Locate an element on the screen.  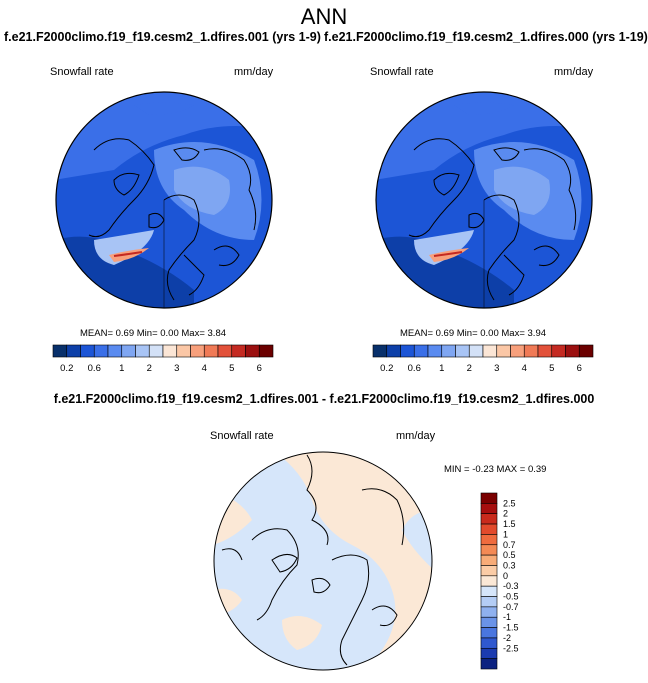
diff-colorbar-label: 0.3 is located at coordinates (509, 565).